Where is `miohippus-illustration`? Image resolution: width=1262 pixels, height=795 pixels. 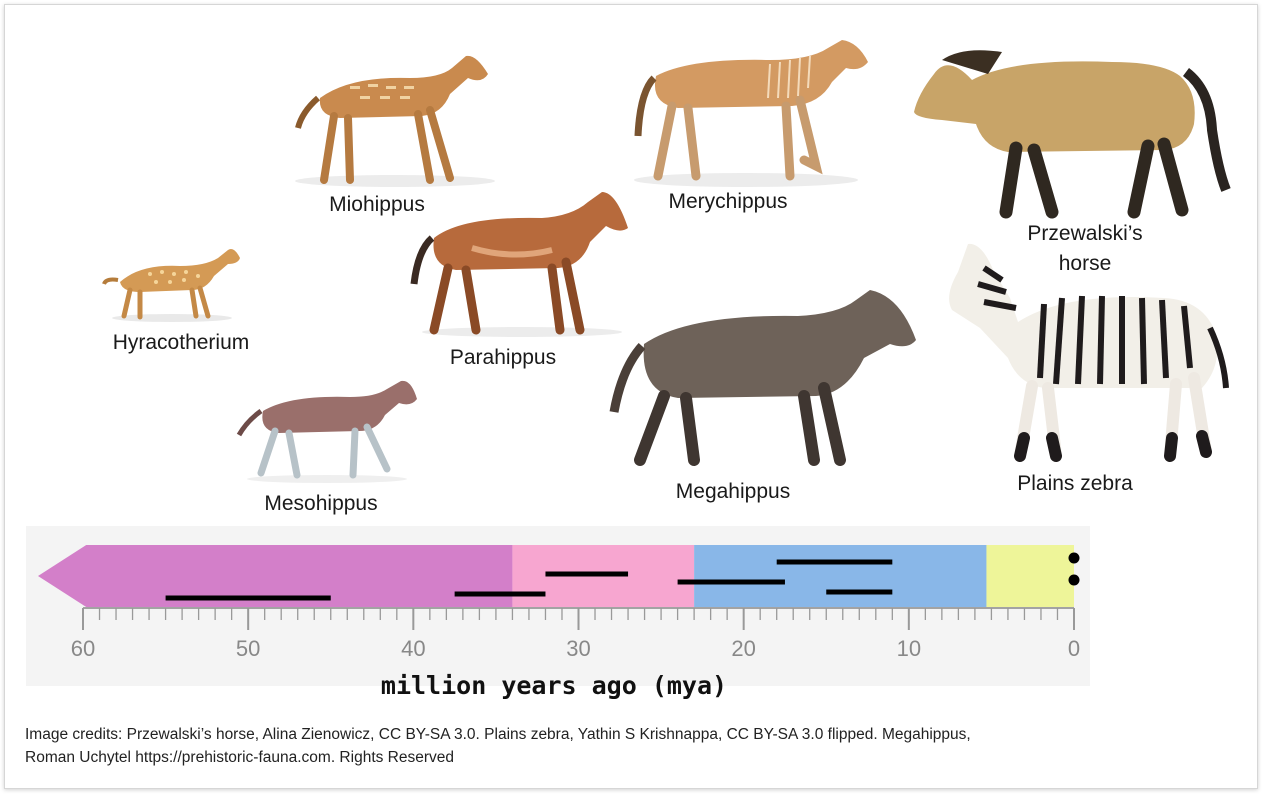
miohippus-illustration is located at coordinates (395, 118).